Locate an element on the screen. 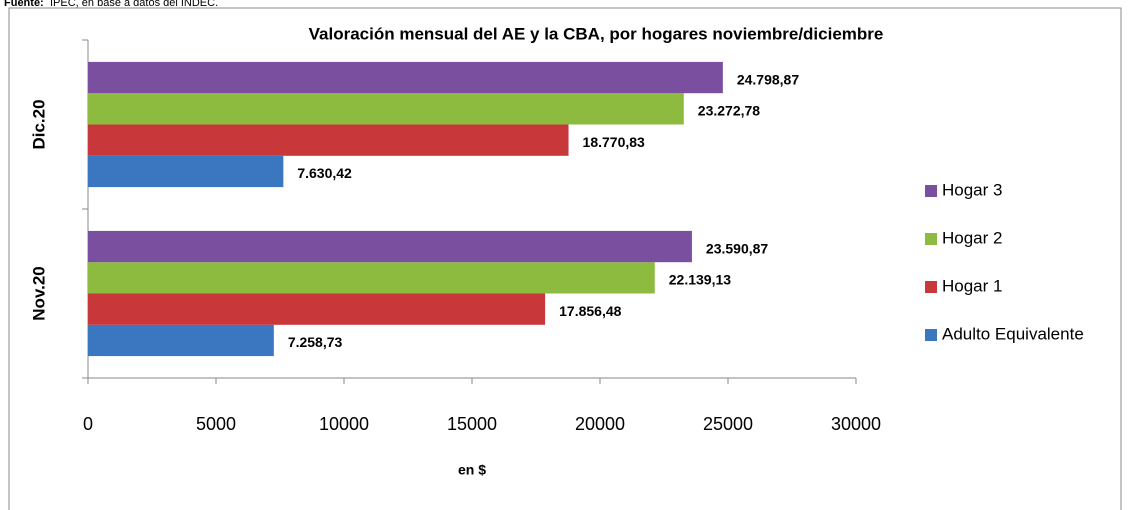 This screenshot has width=1128, height=510. category-label: Nov.20 is located at coordinates (38, 293).